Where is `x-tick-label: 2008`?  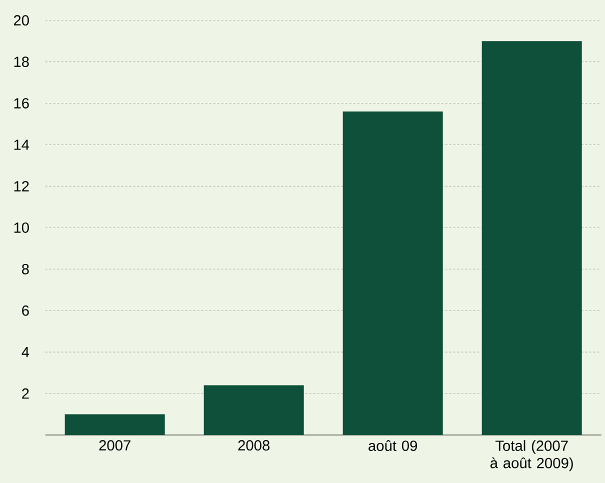
x-tick-label: 2008 is located at coordinates (254, 445).